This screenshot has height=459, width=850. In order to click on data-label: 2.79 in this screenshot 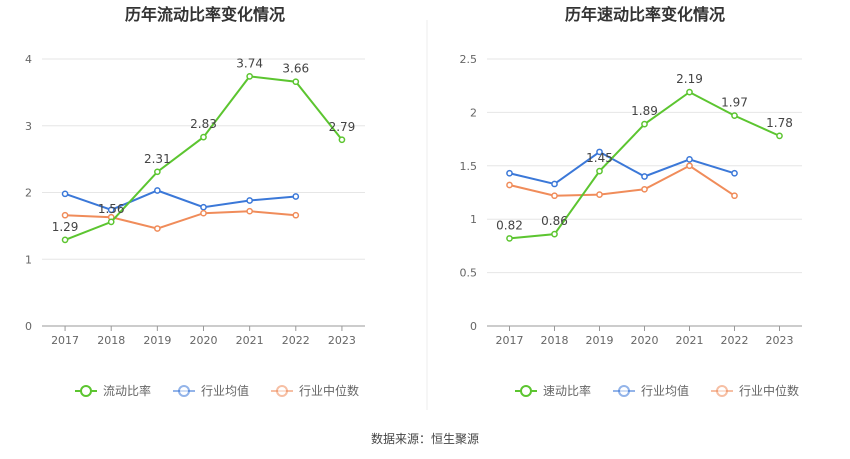, I will do `click(342, 127)`.